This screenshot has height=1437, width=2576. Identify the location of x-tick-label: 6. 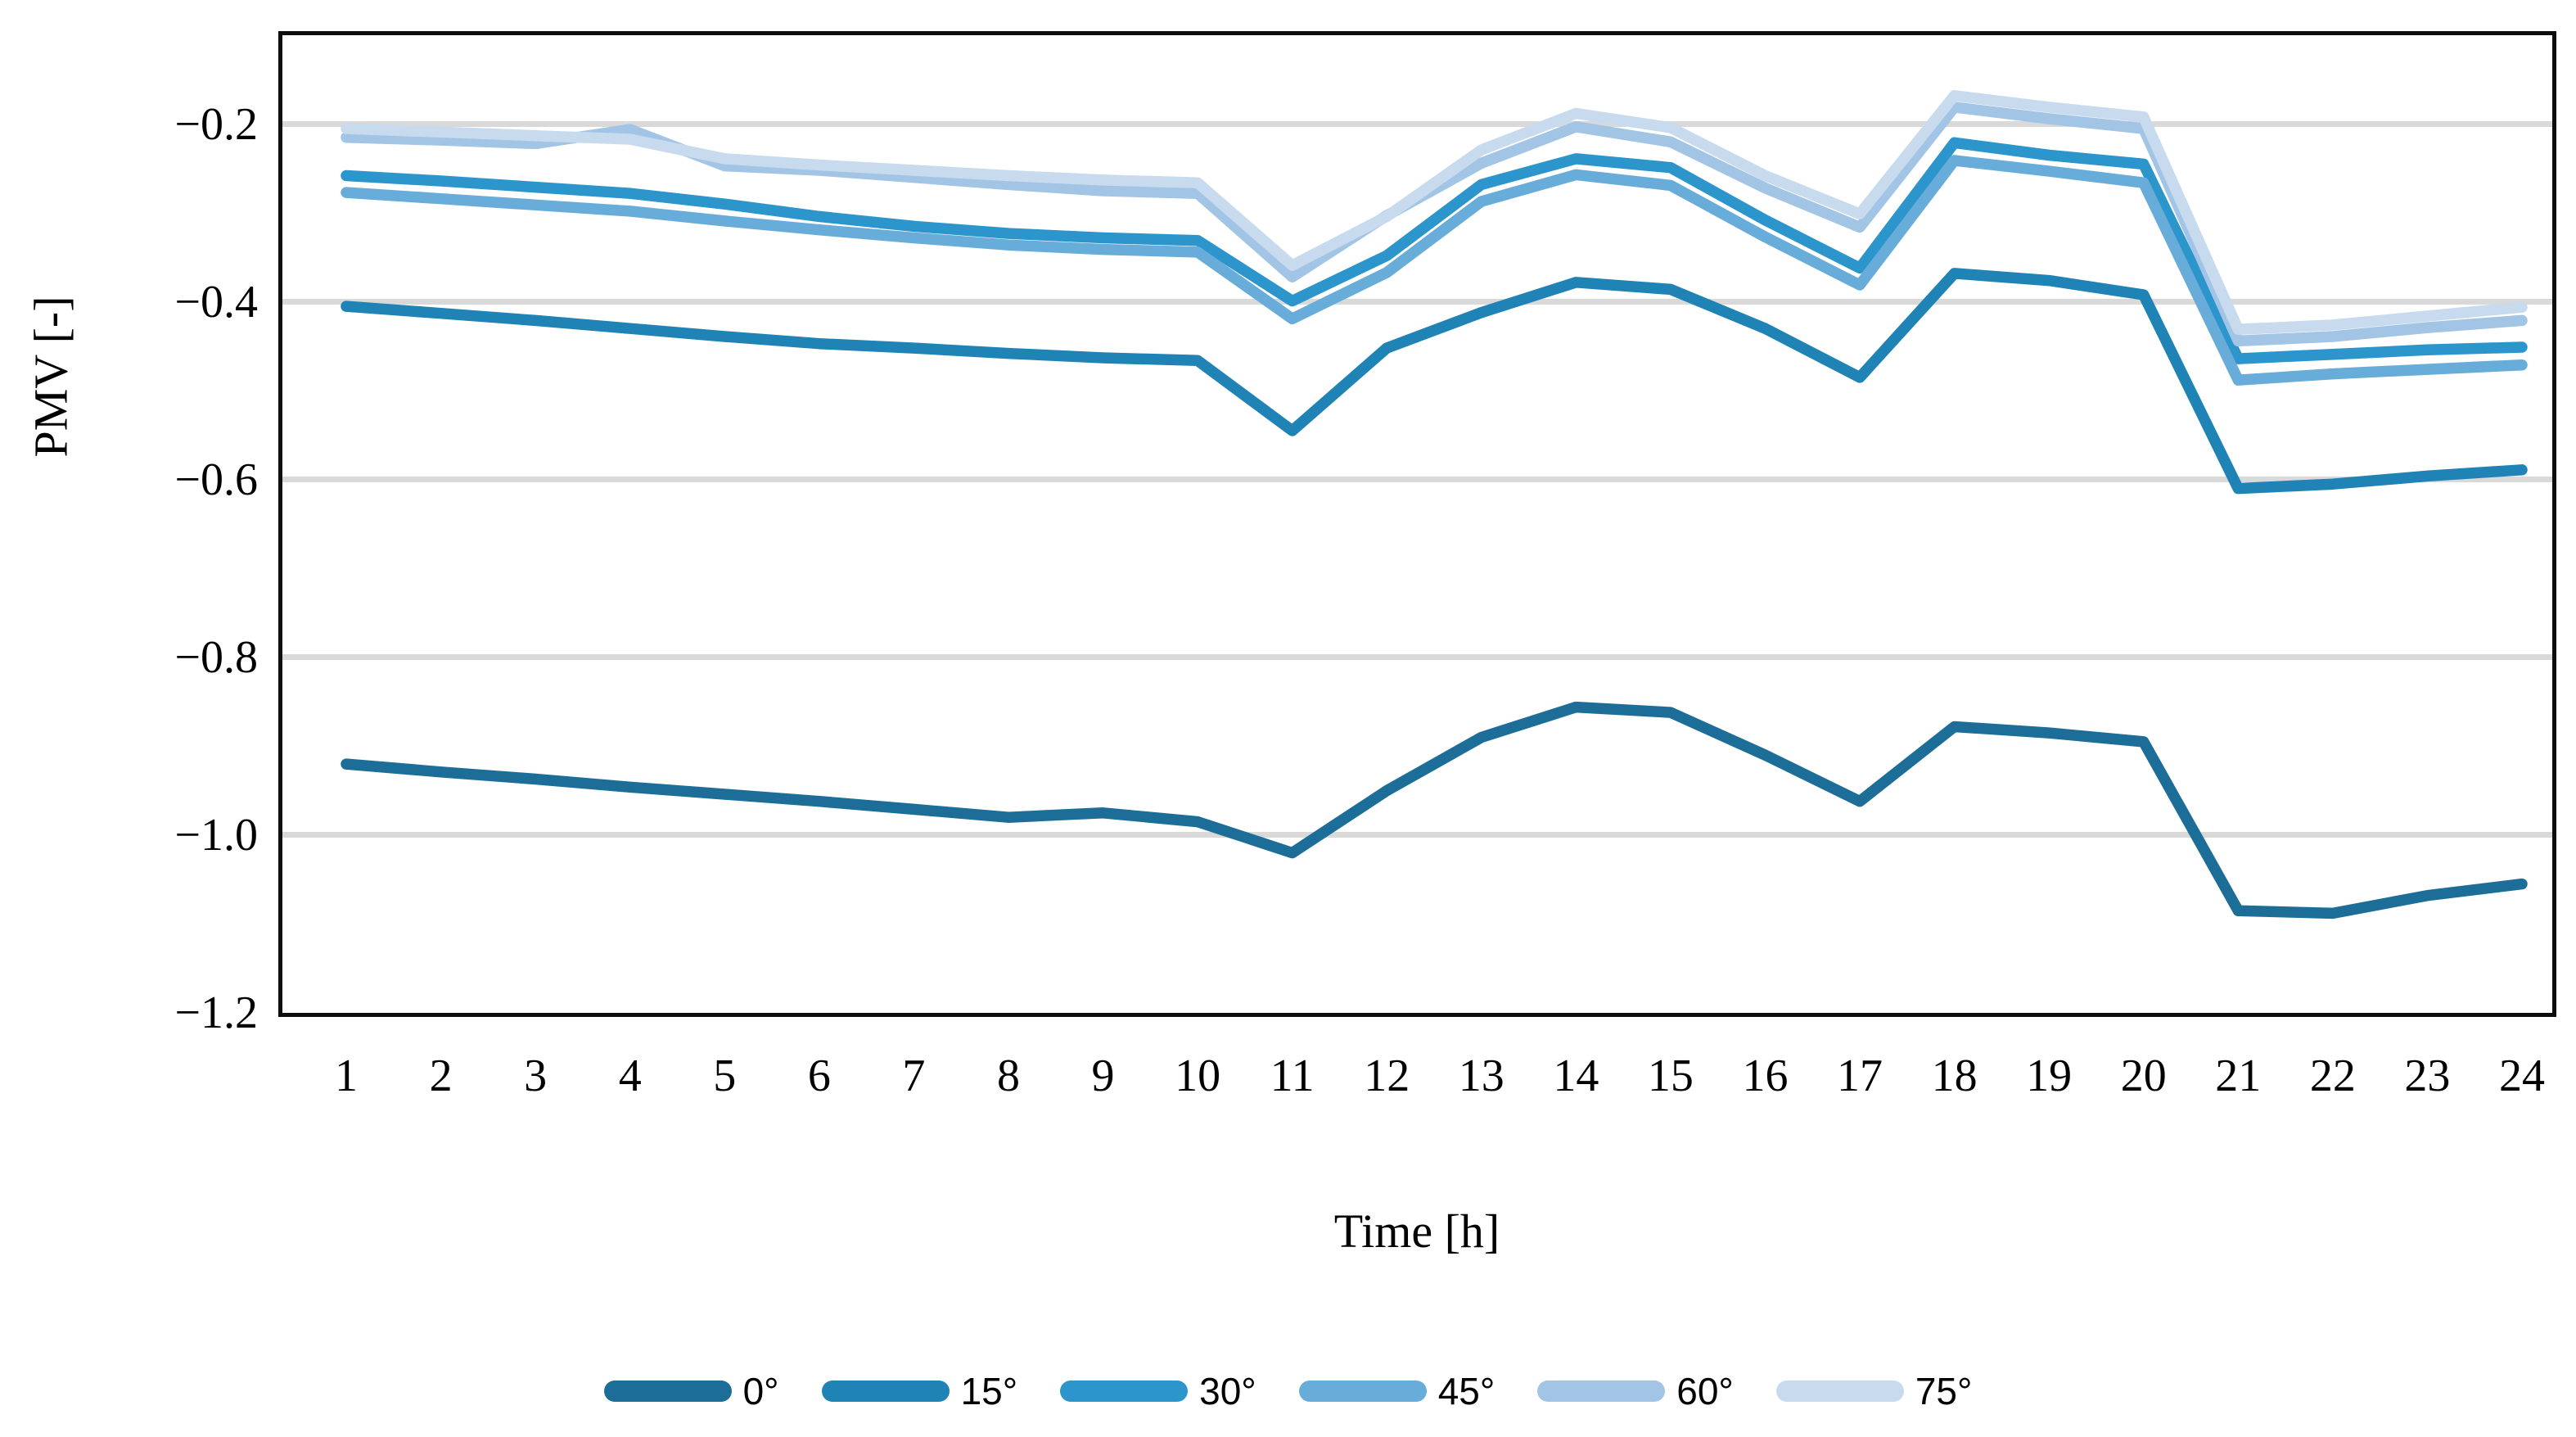
(819, 1076).